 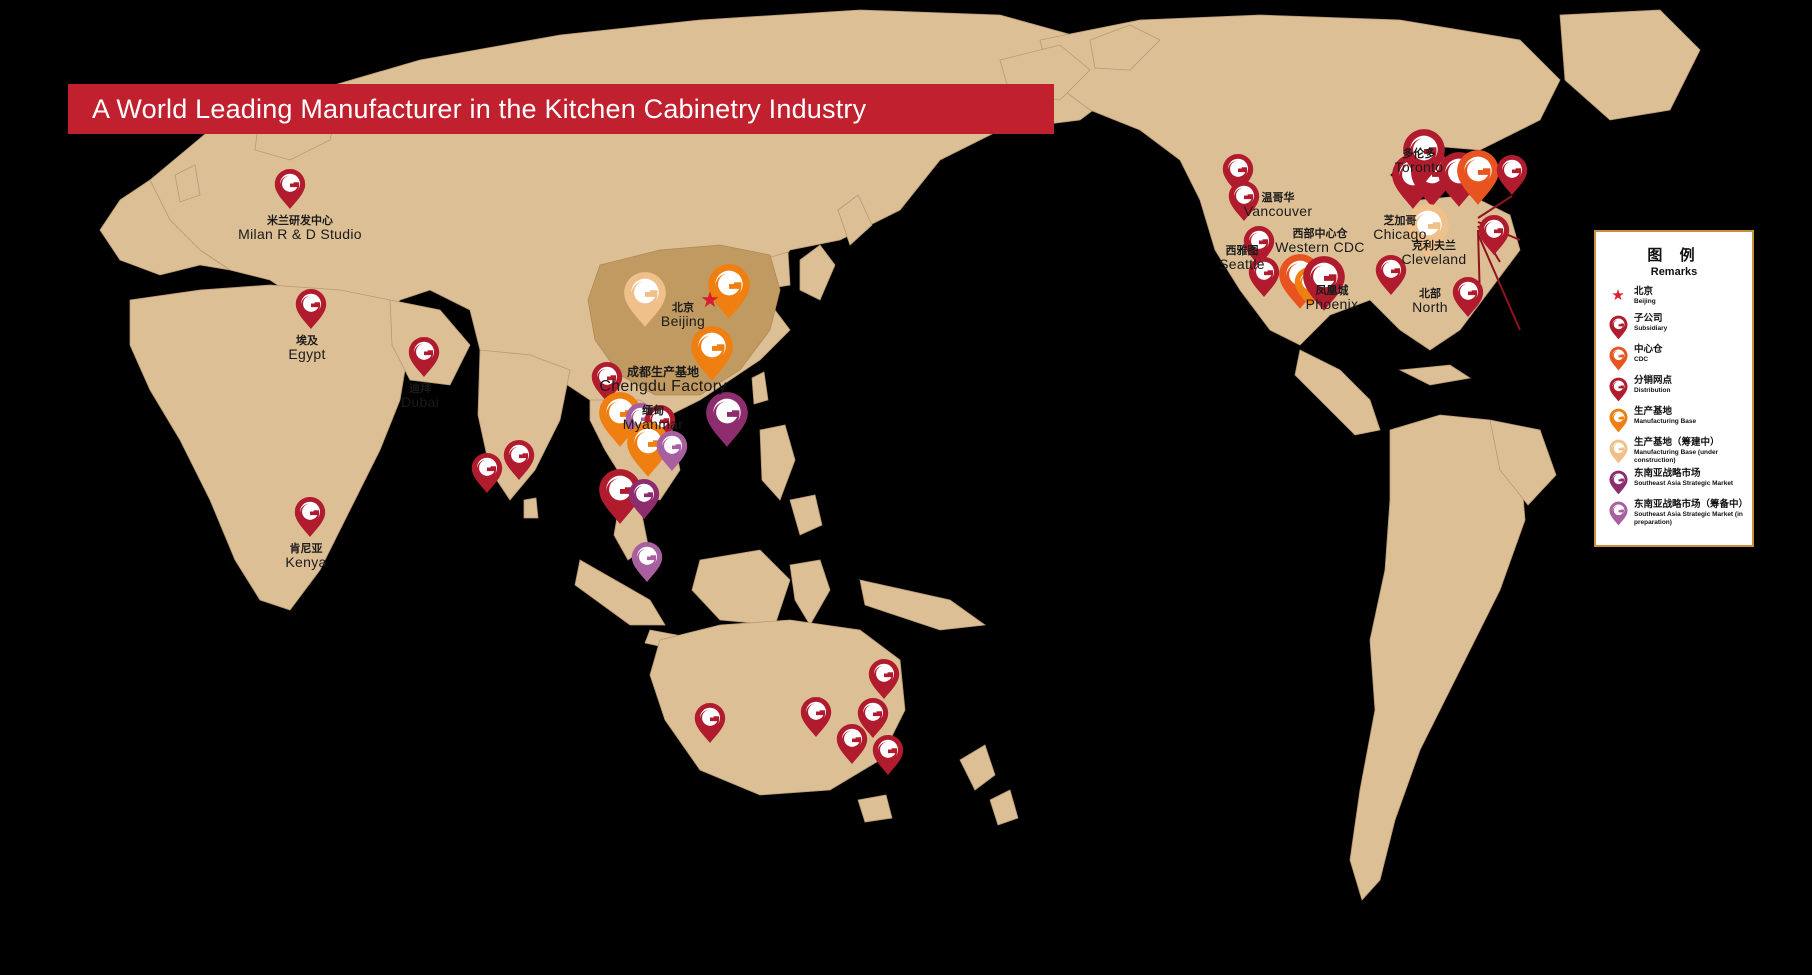 I want to click on marker-egypt, so click(x=311, y=309).